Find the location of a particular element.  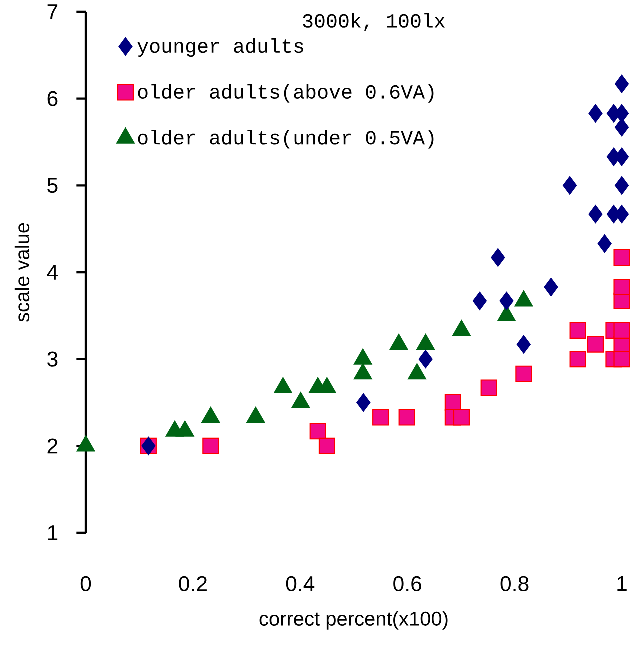

x-tick-label: 0.2 is located at coordinates (193, 584).